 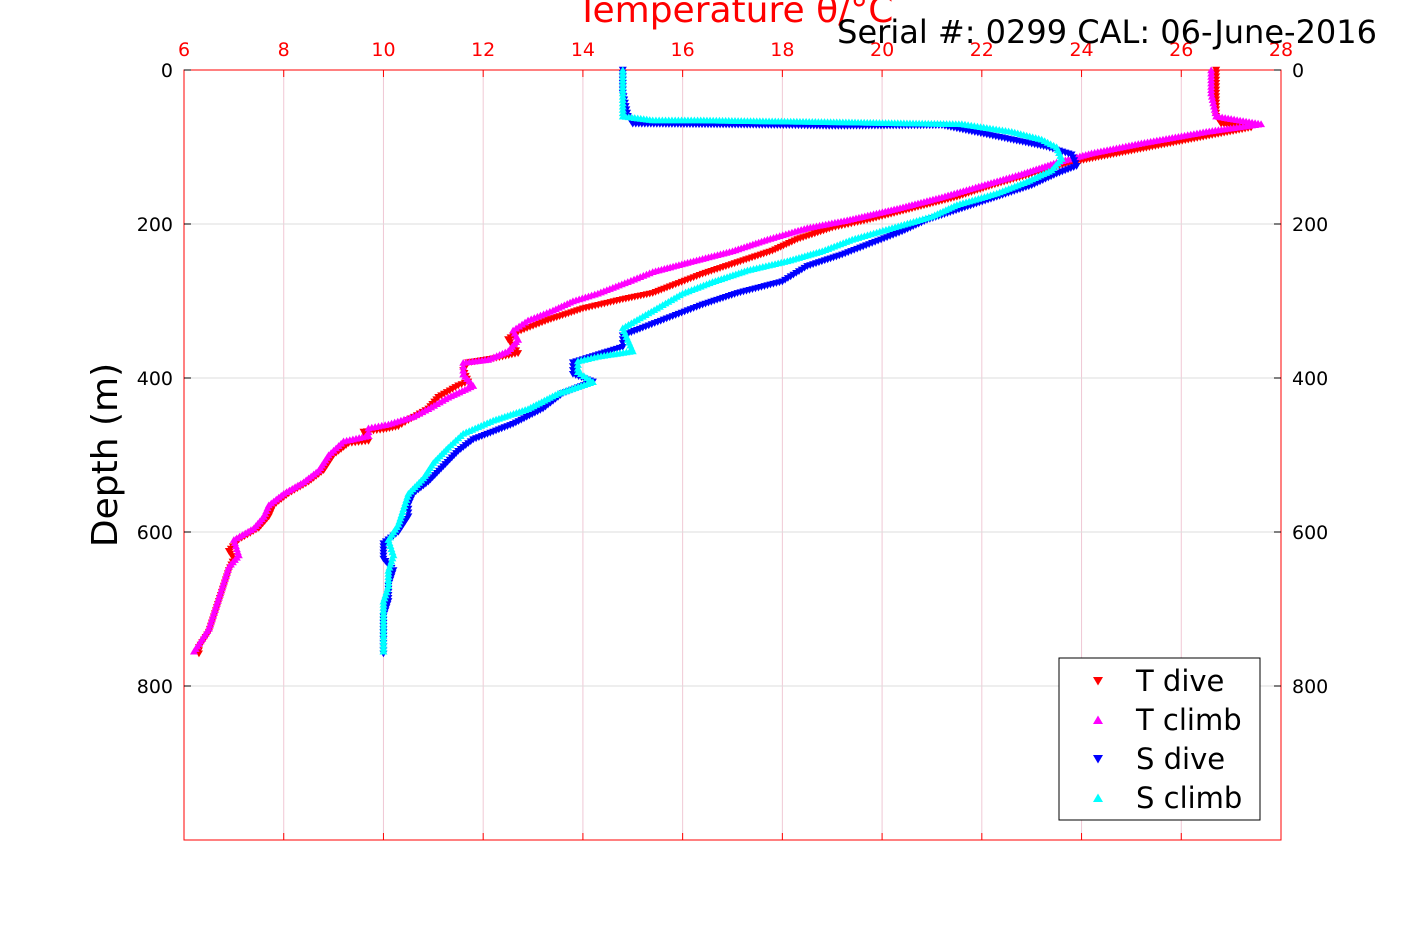 What do you see at coordinates (383, 50) in the screenshot?
I see `x-tick-label: 10` at bounding box center [383, 50].